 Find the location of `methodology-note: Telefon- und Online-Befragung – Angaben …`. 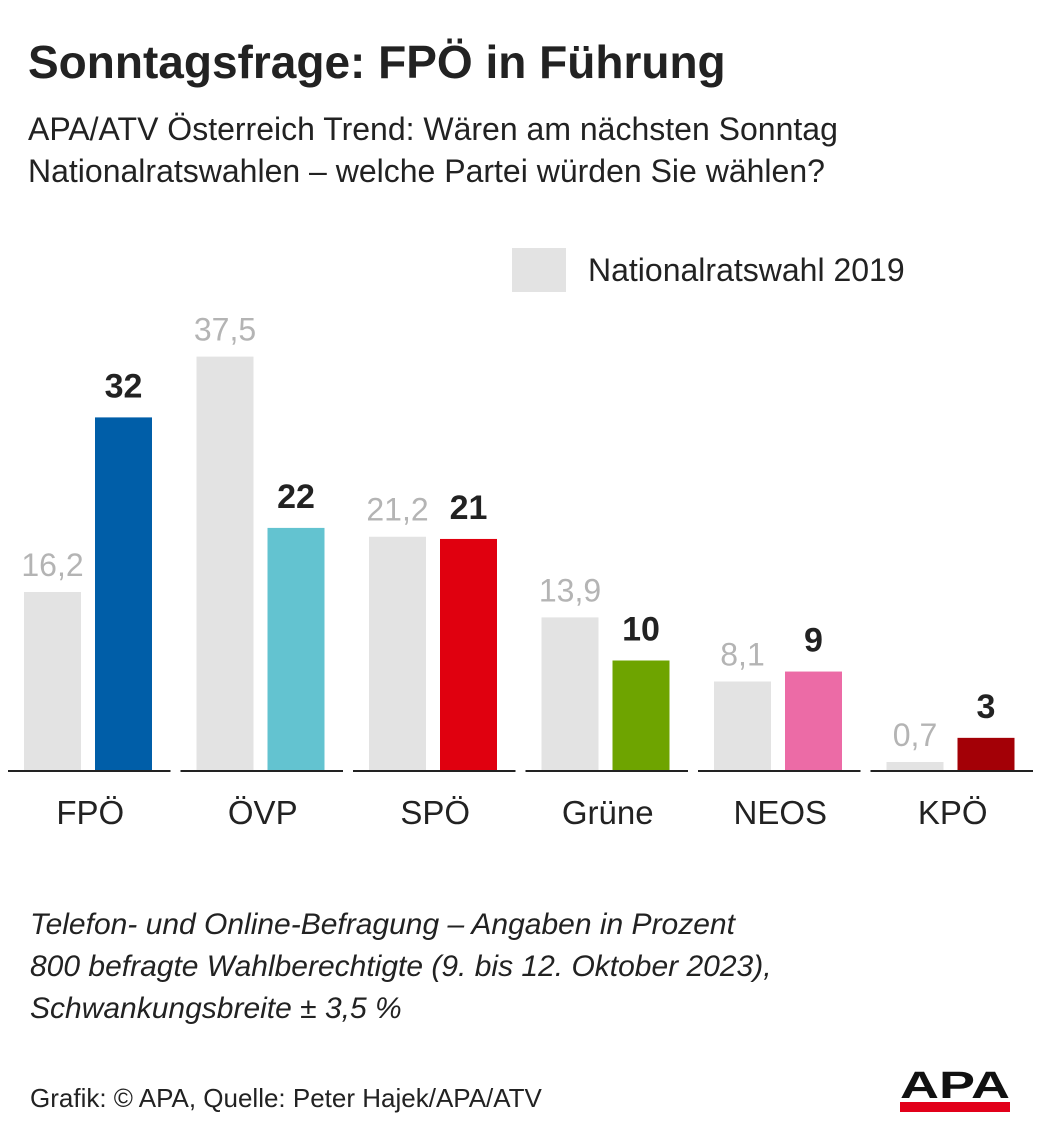

methodology-note: Telefon- und Online-Befragung – Angaben … is located at coordinates (401, 967).